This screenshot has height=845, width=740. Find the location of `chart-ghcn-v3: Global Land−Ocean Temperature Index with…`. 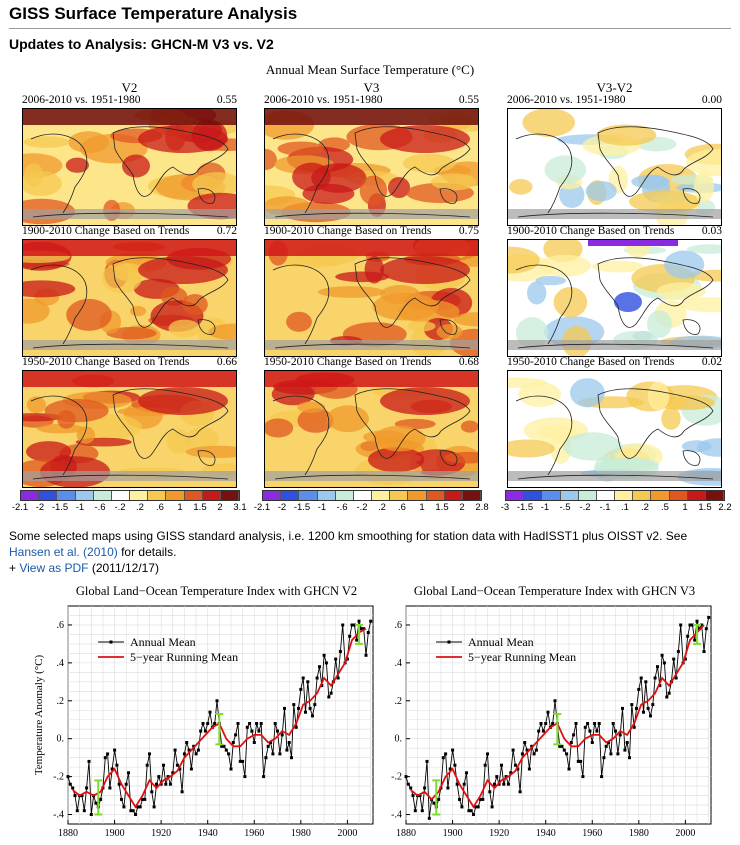

chart-ghcn-v3: Global Land−Ocean Temperature Index with… is located at coordinates (551, 711).